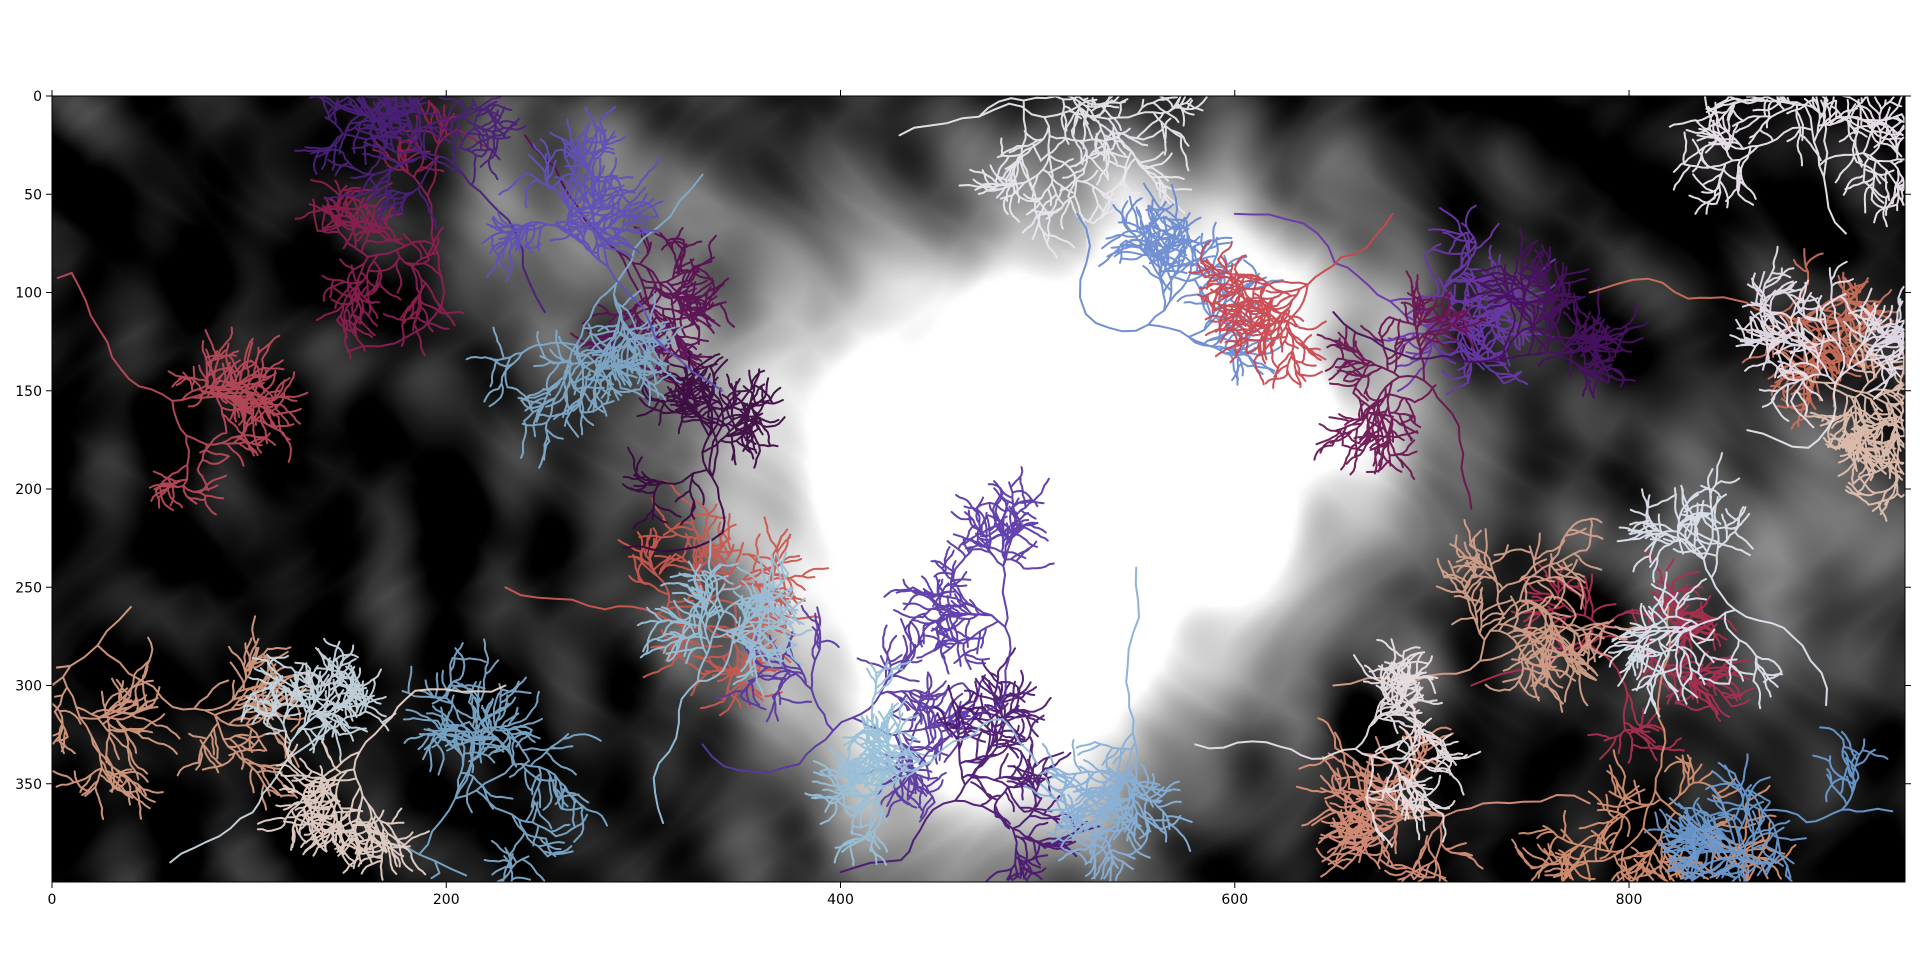 The width and height of the screenshot is (1920, 977). What do you see at coordinates (840, 900) in the screenshot?
I see `x-tick-label: 400` at bounding box center [840, 900].